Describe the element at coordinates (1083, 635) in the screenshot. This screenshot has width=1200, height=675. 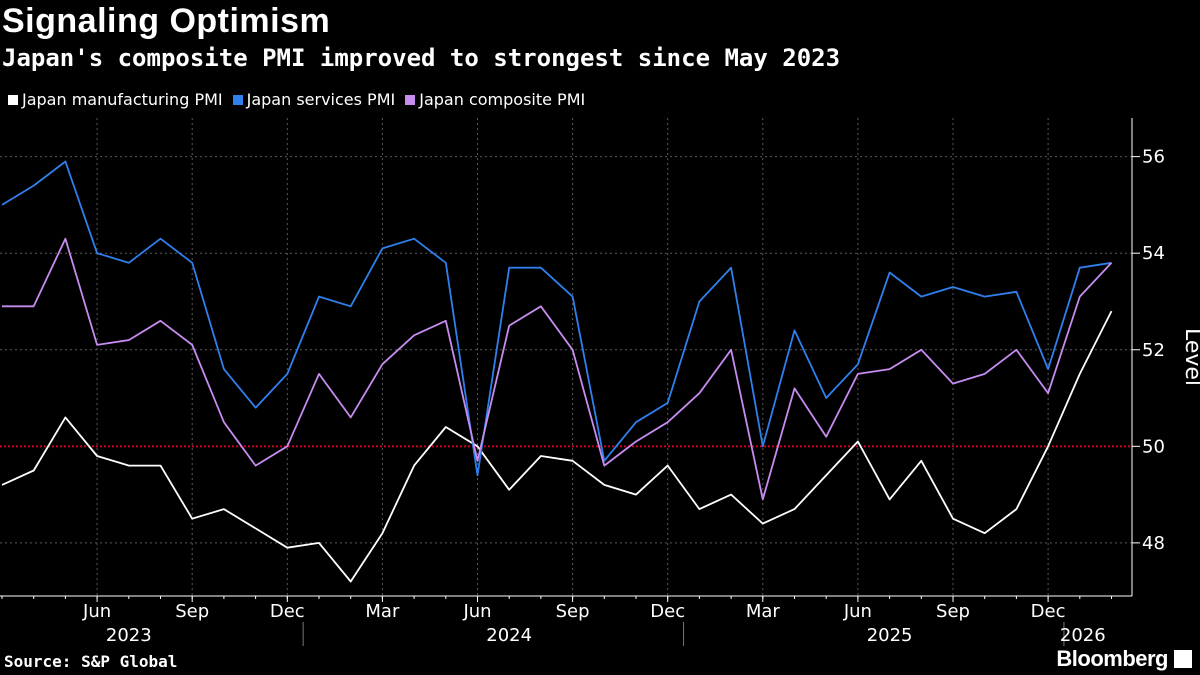
I see `x-year-label: 2026` at that location.